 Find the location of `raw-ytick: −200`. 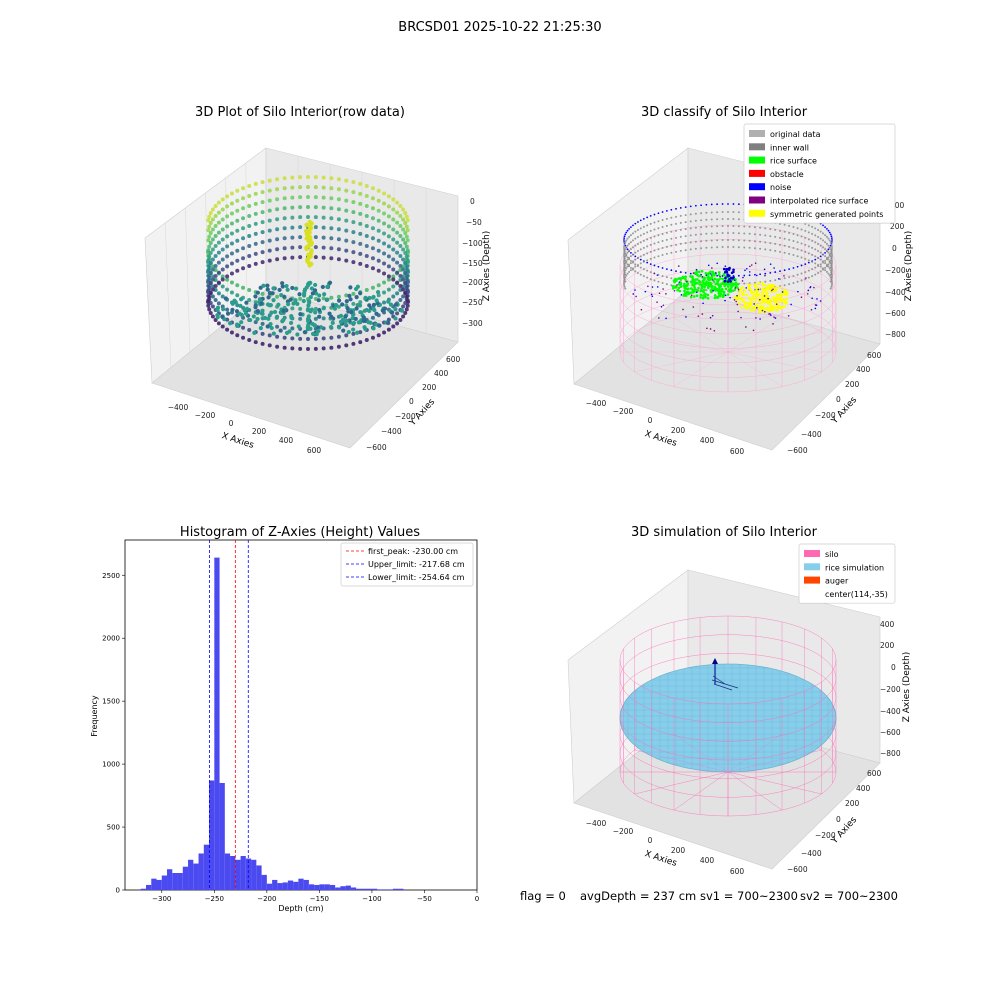

raw-ytick: −200 is located at coordinates (405, 416).